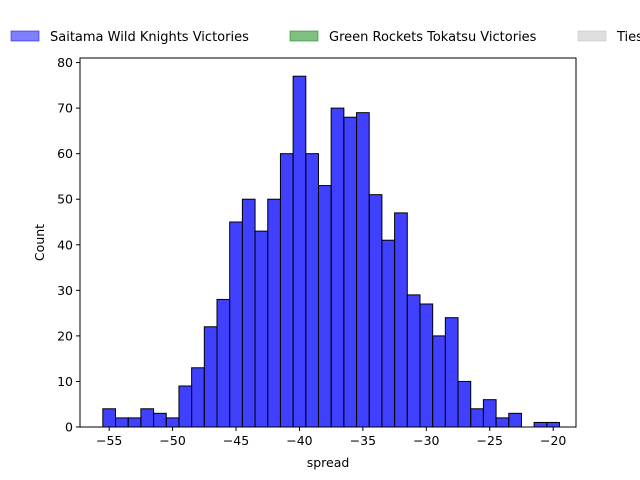  Describe the element at coordinates (65, 62) in the screenshot. I see `y-tick-label: 80` at that location.